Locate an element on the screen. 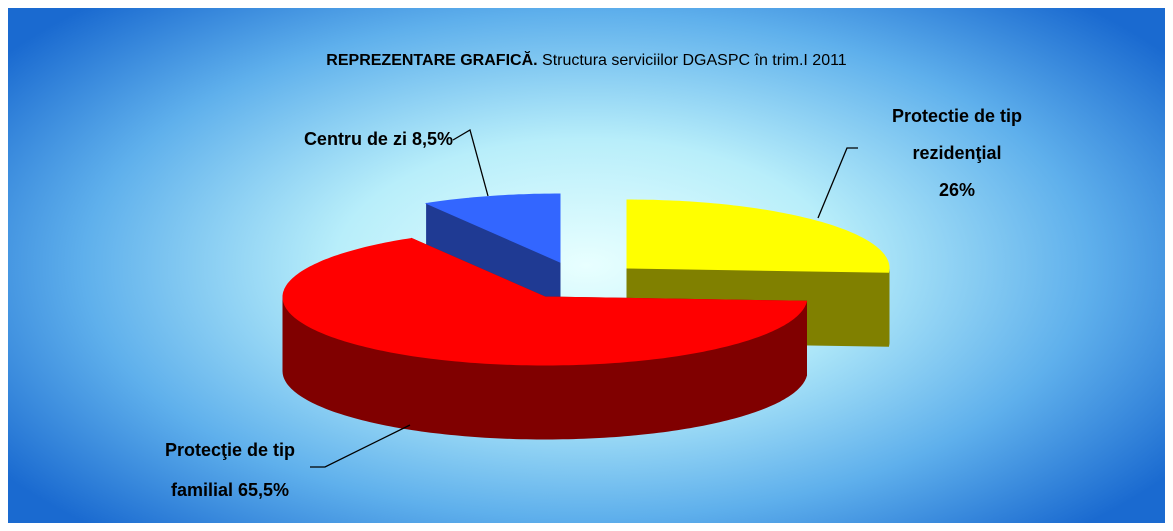 This screenshot has width=1173, height=531. slice-label: Centru de zi 8,5% is located at coordinates (353, 139).